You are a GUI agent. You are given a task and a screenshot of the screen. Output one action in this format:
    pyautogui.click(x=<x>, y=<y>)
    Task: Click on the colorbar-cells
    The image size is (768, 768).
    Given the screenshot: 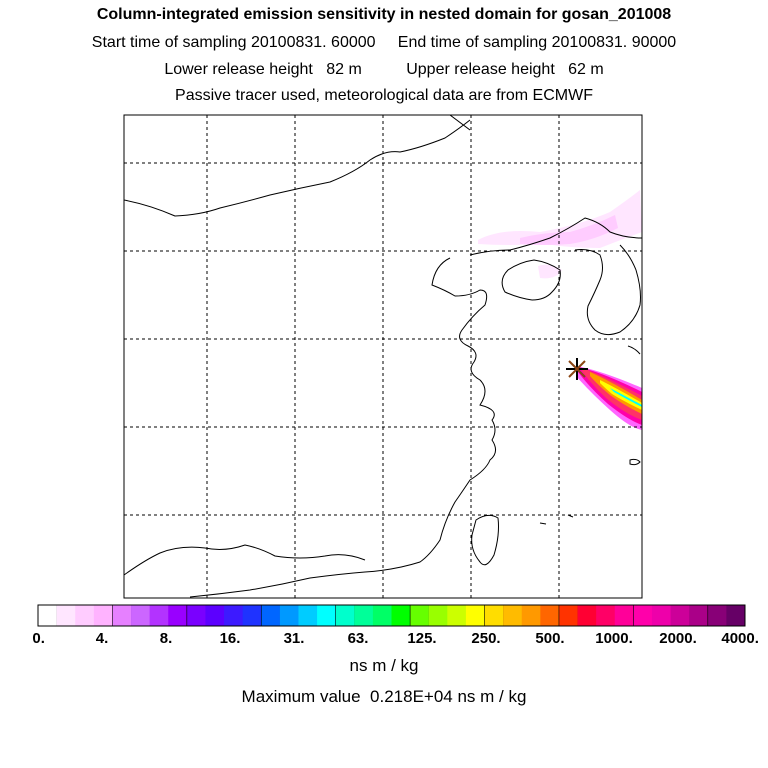 What is the action you would take?
    pyautogui.click(x=391, y=615)
    